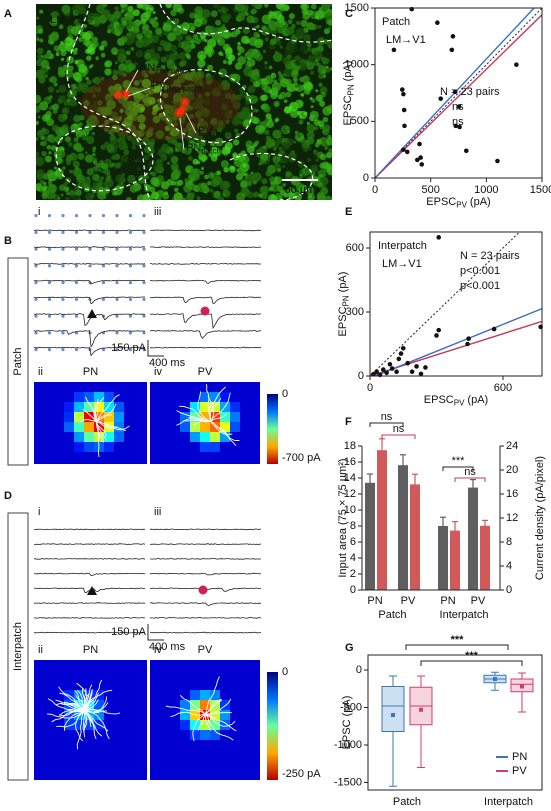  What do you see at coordinates (512, 518) in the screenshot?
I see `y-tick-label: 12` at bounding box center [512, 518].